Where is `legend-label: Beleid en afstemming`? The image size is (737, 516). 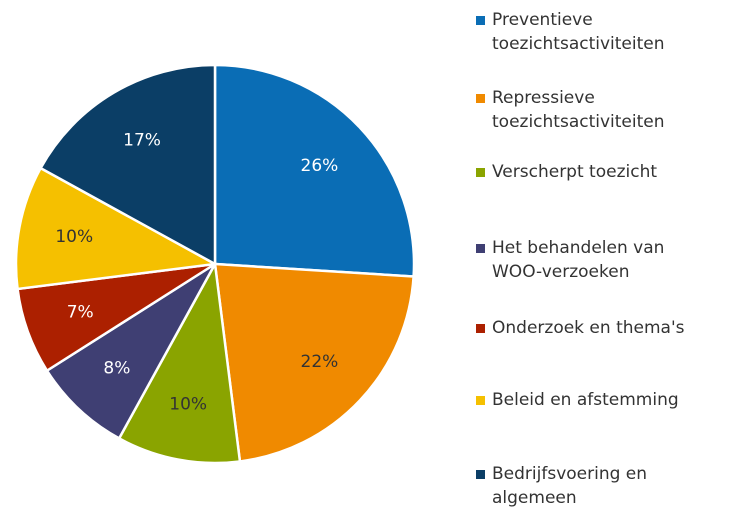
legend-label: Beleid en afstemming is located at coordinates (585, 400).